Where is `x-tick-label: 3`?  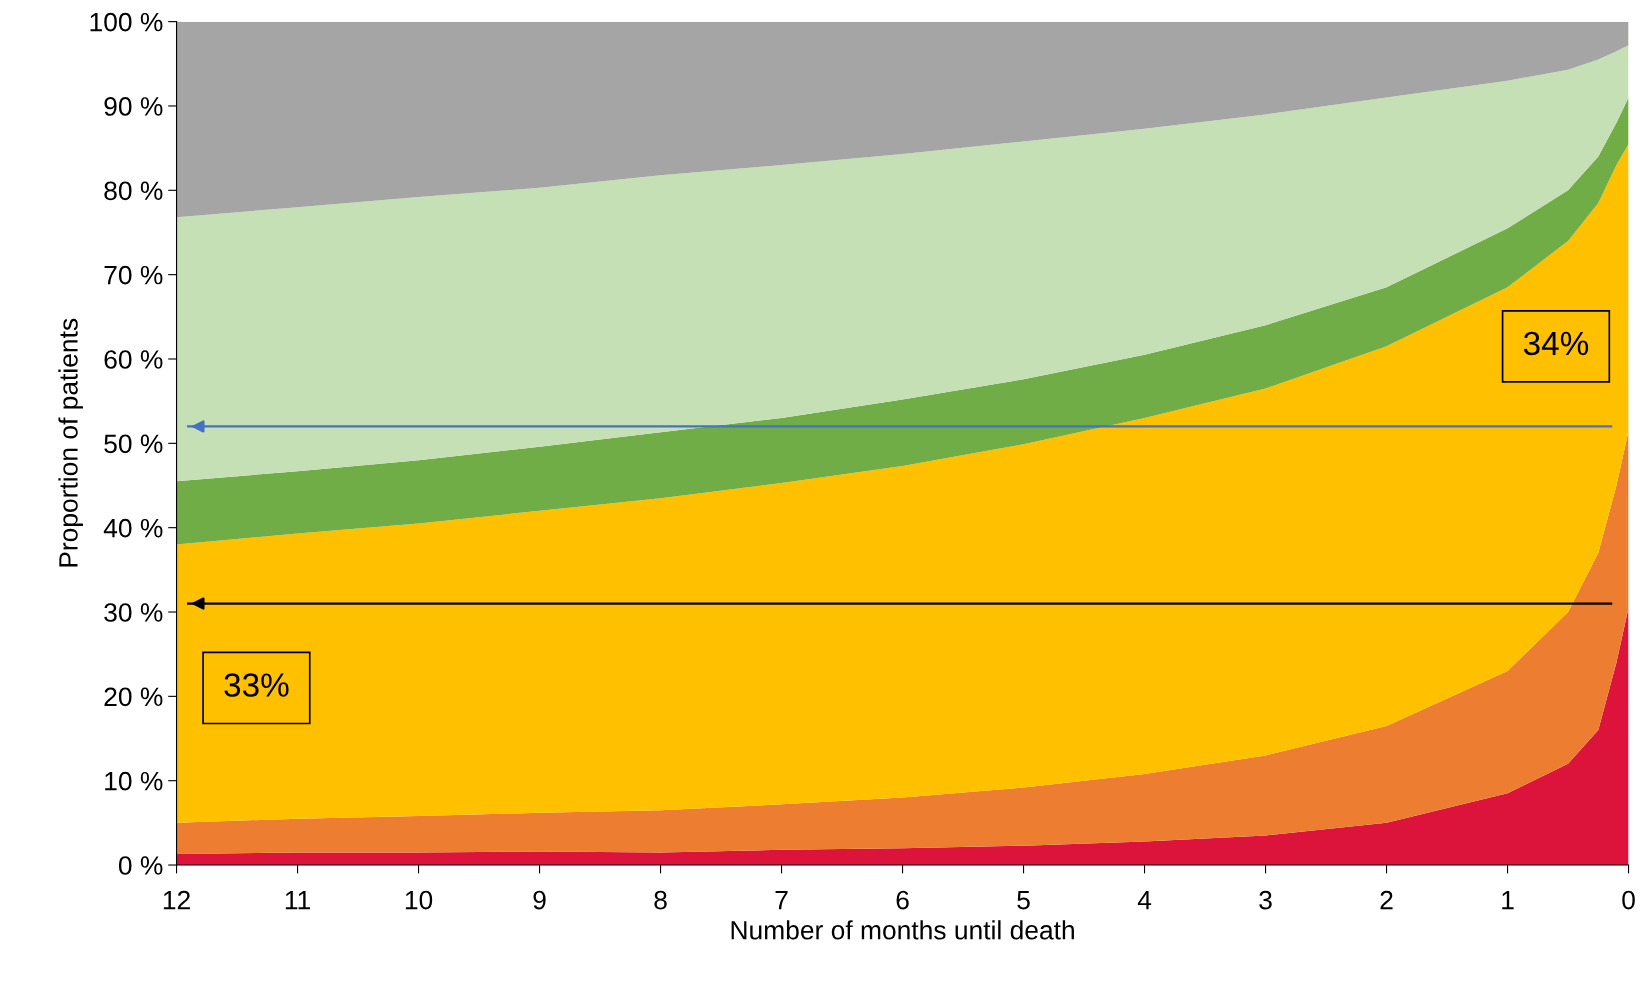
x-tick-label: 3 is located at coordinates (1265, 900).